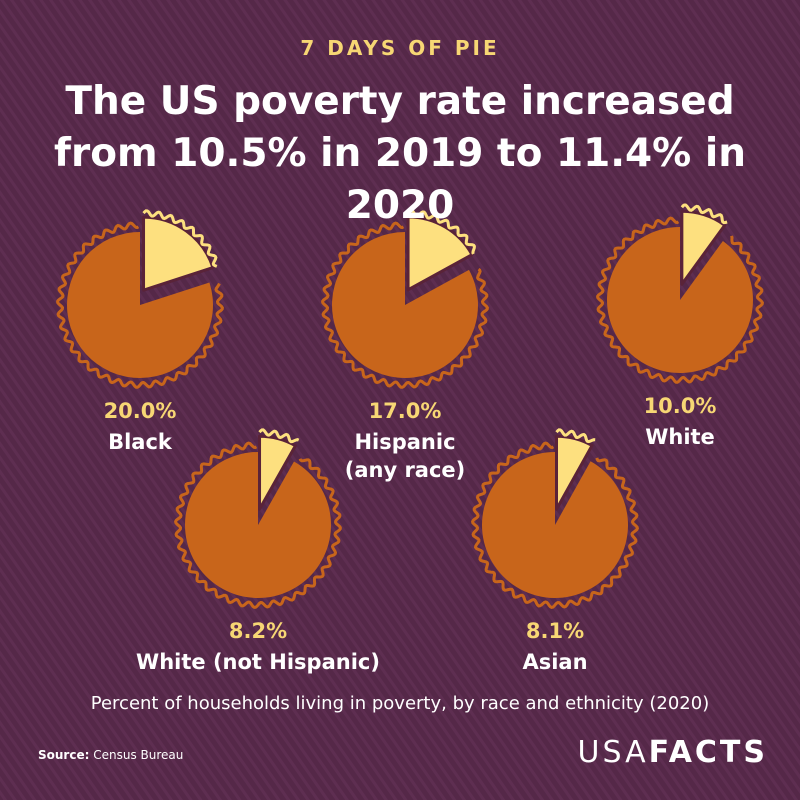 Image resolution: width=800 pixels, height=800 pixels. What do you see at coordinates (400, 48) in the screenshot?
I see `kicker: 7 DAYS OF PIE` at bounding box center [400, 48].